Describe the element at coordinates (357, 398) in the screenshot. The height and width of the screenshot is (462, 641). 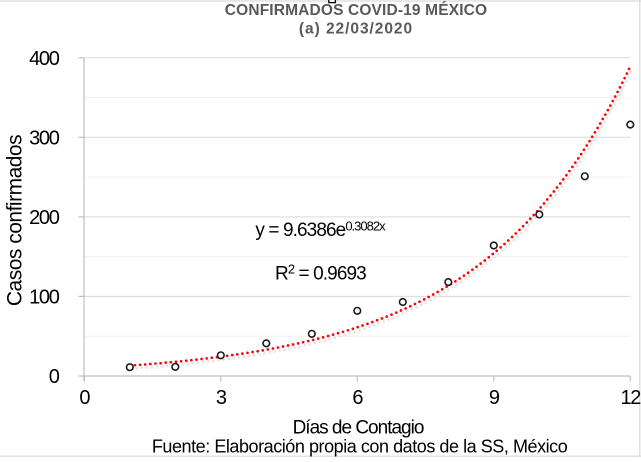
I see `svg-text: 6` at that location.